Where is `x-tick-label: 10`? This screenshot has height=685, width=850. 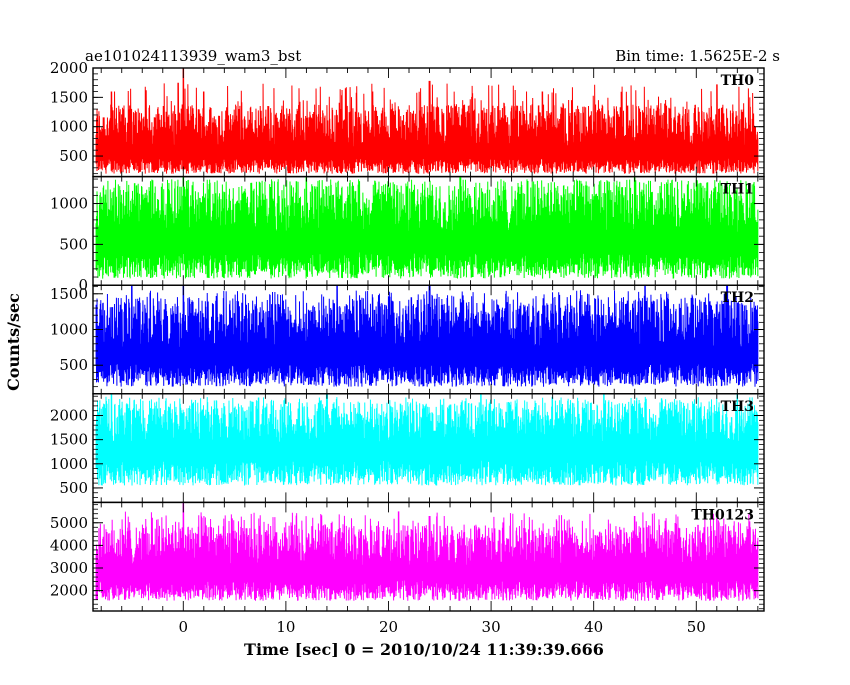
x-tick-label: 10 is located at coordinates (285, 627).